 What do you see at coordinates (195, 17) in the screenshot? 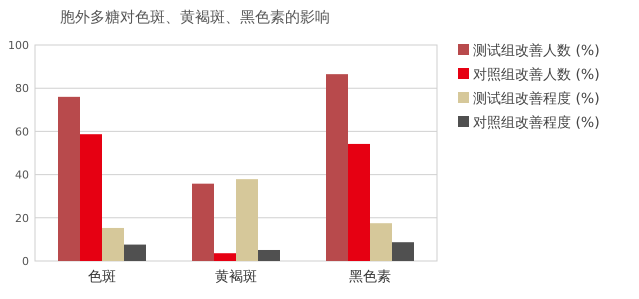
I see `chart-title: 胞外多糖对色斑、黄褐斑、黑色素的影响` at bounding box center [195, 17].